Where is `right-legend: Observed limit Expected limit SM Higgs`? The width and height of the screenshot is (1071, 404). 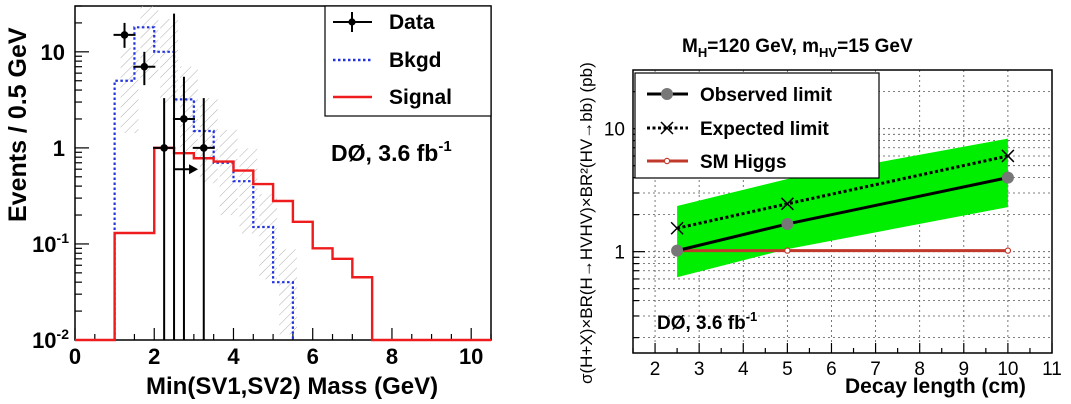 right-legend: Observed limit Expected limit SM Higgs is located at coordinates (757, 125).